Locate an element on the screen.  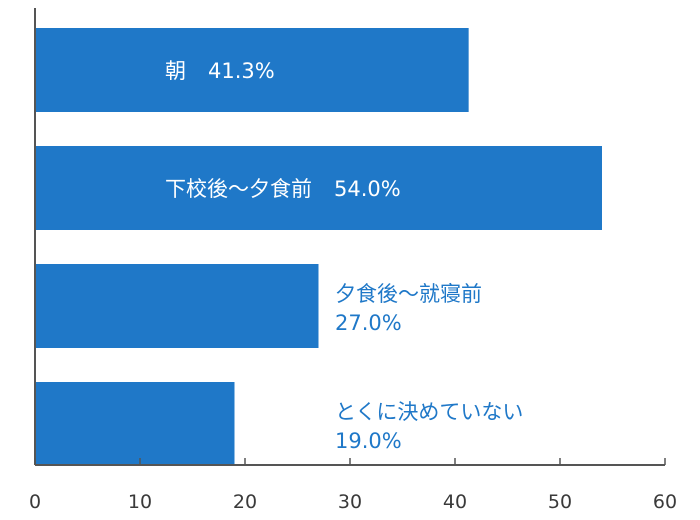
x-tick-label-1: 10 is located at coordinates (140, 502).